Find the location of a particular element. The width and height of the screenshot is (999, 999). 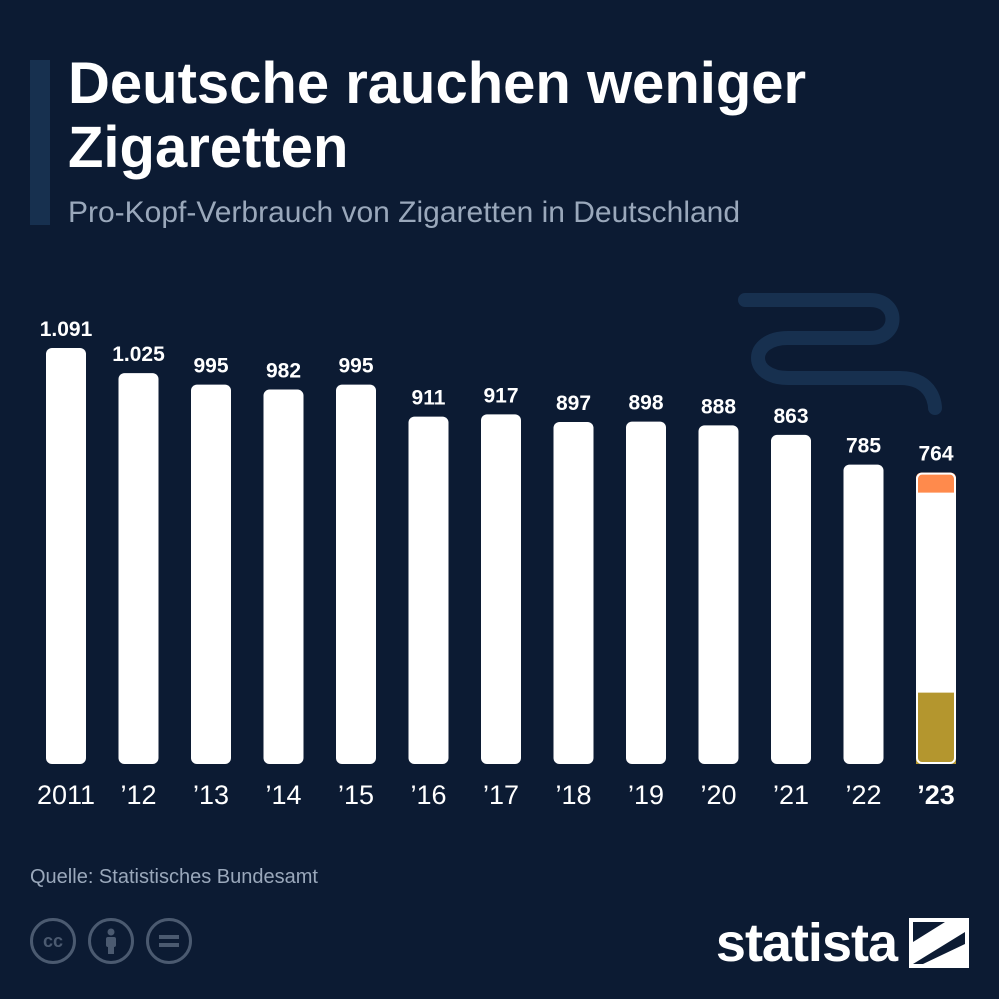

by-person-icon is located at coordinates (111, 941).